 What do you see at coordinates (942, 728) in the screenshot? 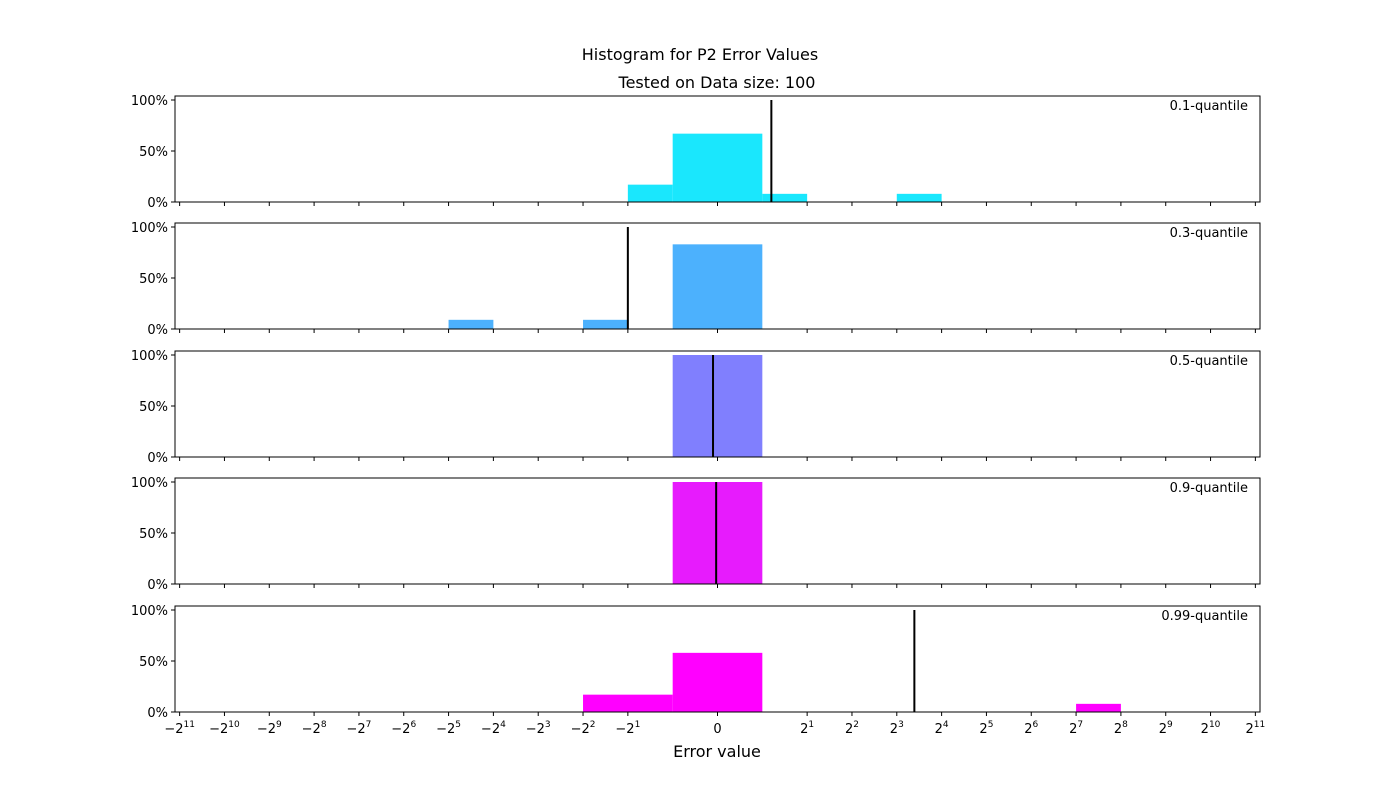
I see `x-tick-label: 24` at bounding box center [942, 728].